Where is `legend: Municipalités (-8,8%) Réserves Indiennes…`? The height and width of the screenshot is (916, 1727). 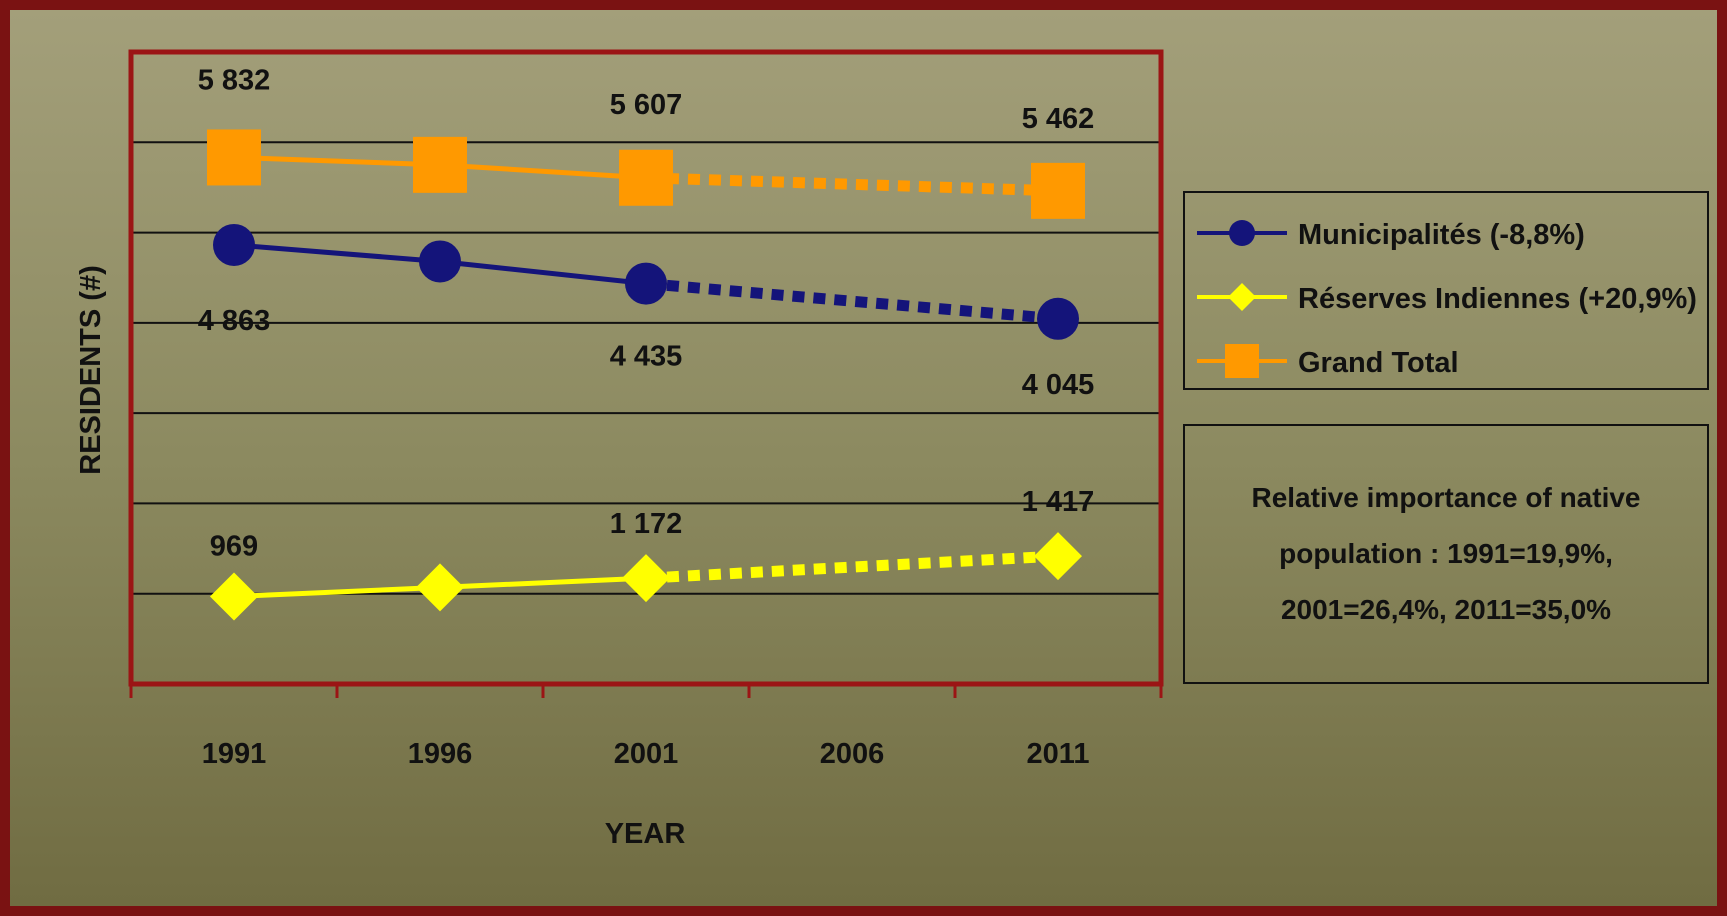 legend: Municipalités (-8,8%) Réserves Indiennes… is located at coordinates (1446, 290).